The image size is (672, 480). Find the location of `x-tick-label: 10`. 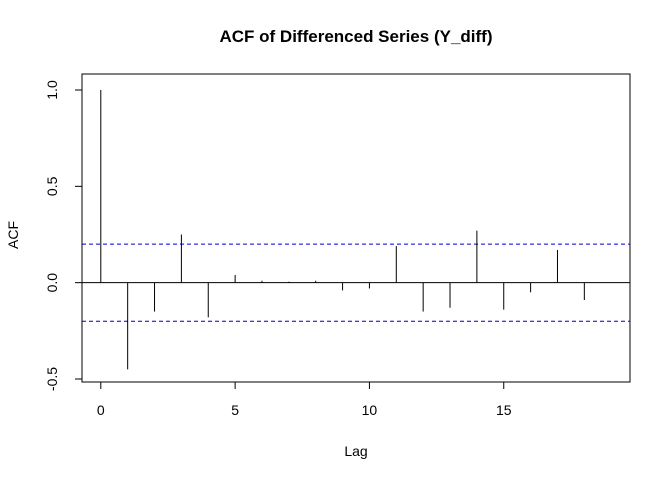

x-tick-label: 10 is located at coordinates (370, 410).